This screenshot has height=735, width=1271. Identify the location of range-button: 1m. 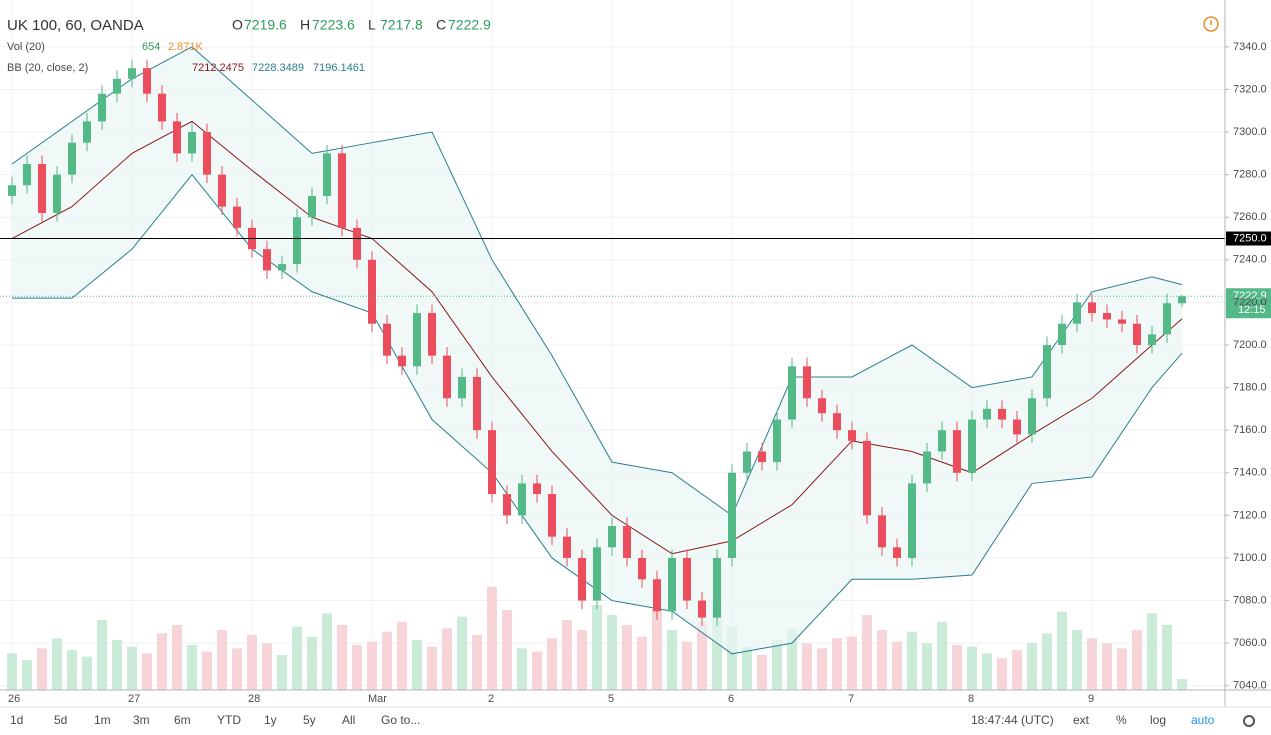
(102, 720).